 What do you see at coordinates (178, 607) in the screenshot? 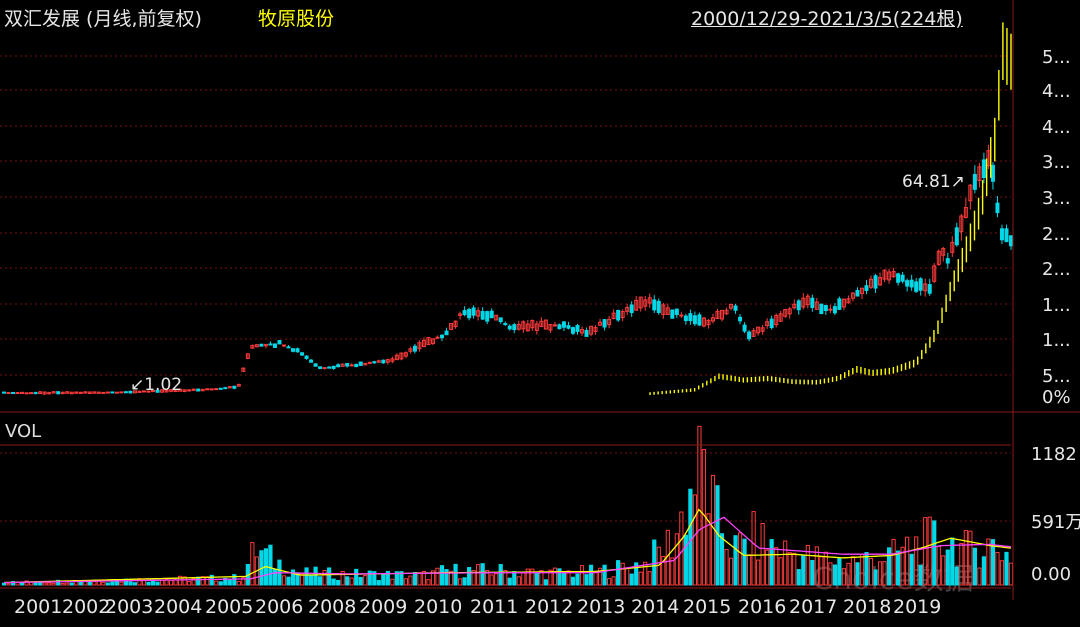
I see `x-tick-label: 2004` at bounding box center [178, 607].